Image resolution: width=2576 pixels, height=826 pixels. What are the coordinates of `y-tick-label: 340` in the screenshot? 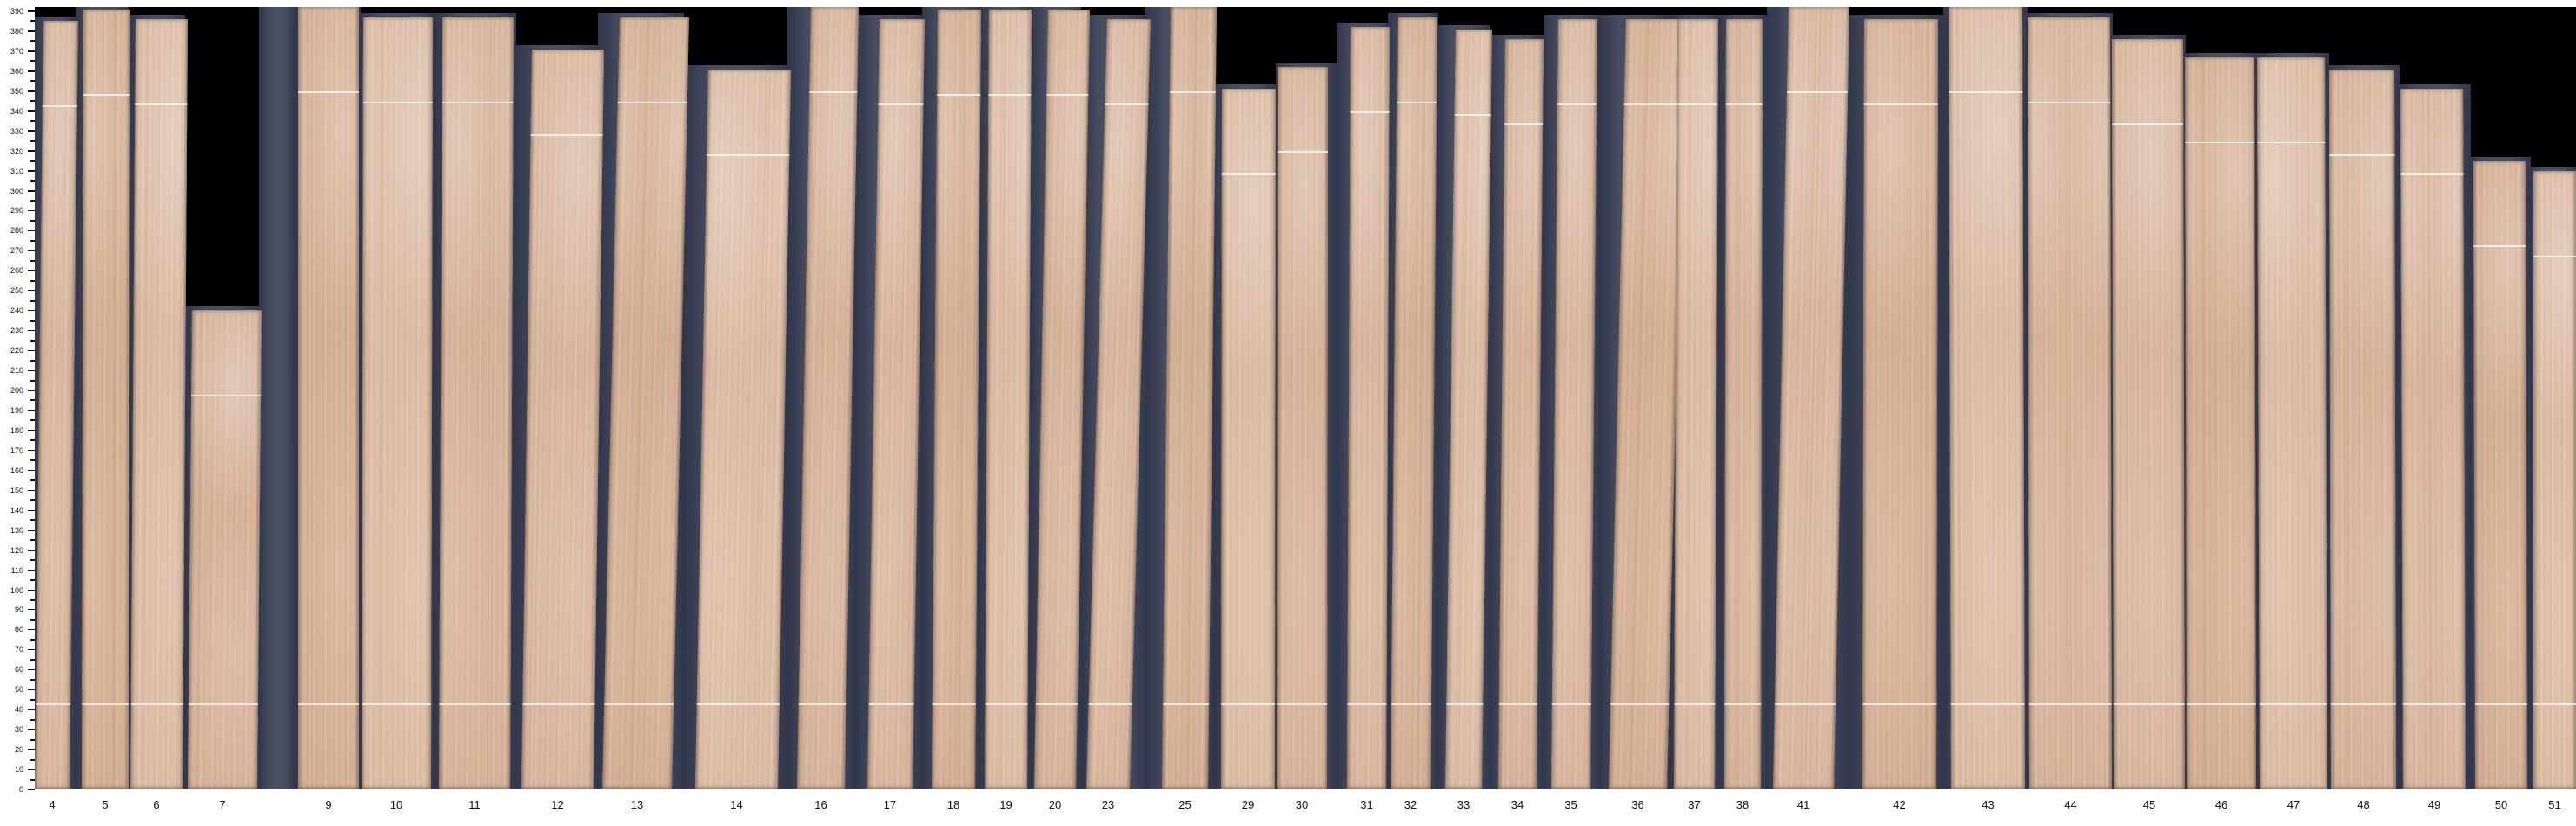 It's located at (16, 111).